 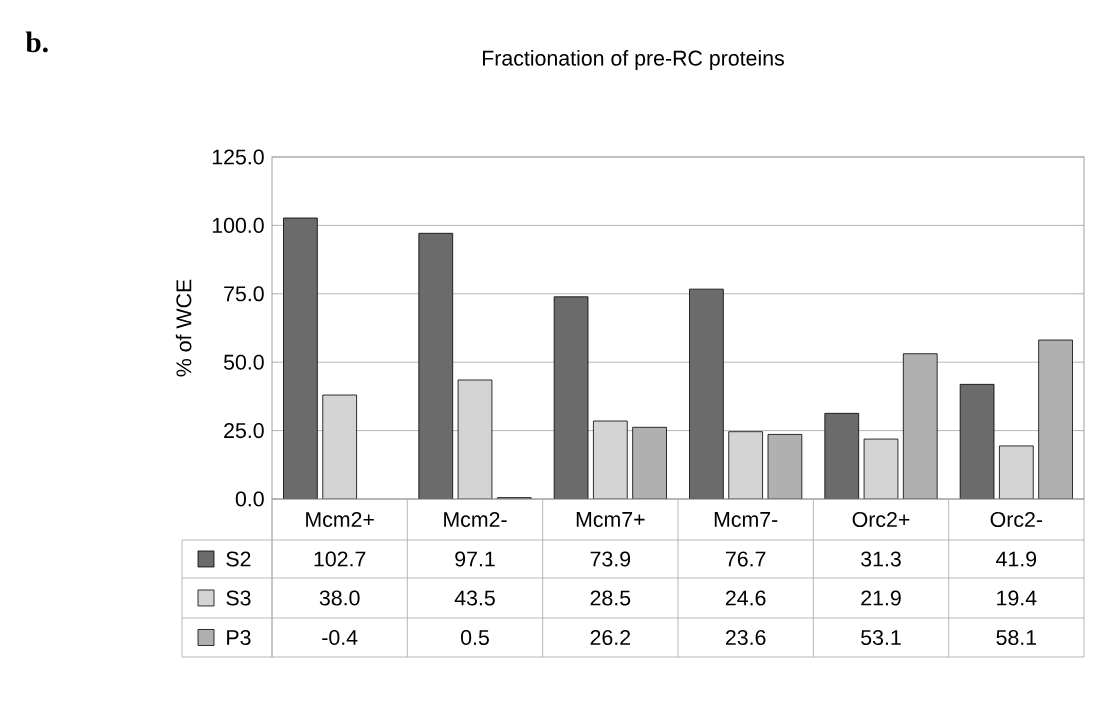 I want to click on data-label: 58.1, so click(x=1016, y=637).